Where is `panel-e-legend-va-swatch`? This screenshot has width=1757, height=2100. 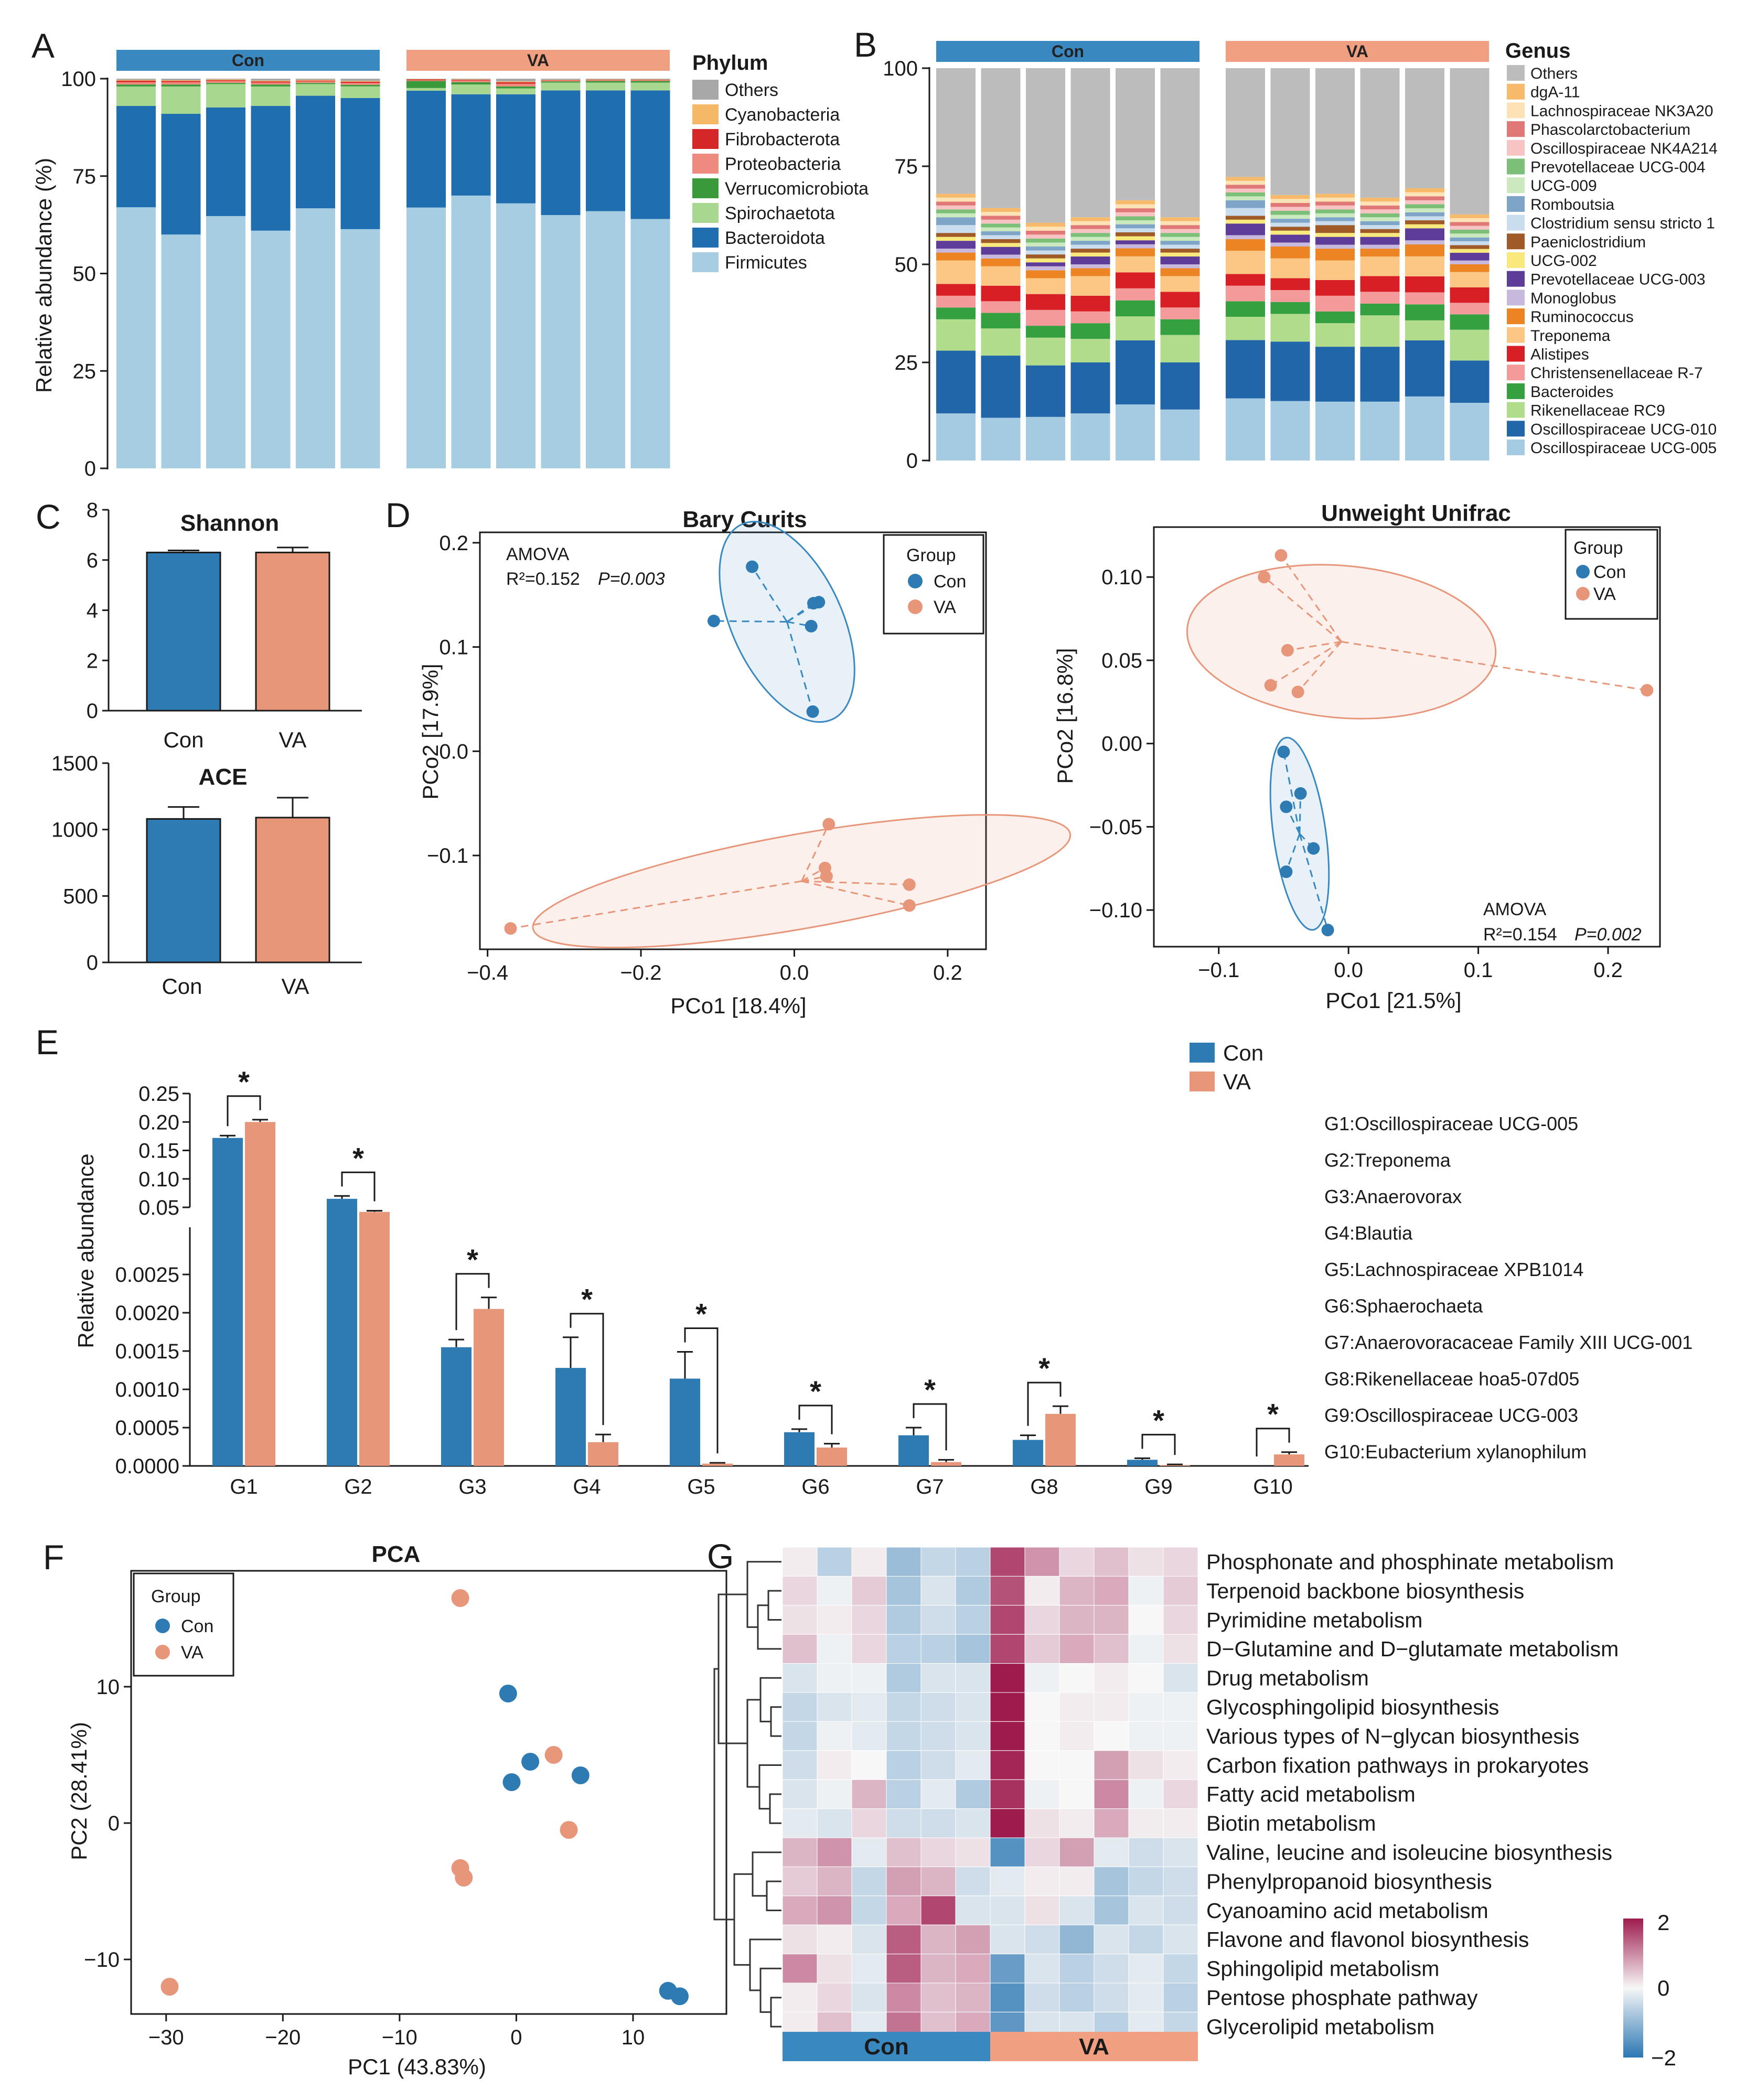
panel-e-legend-va-swatch is located at coordinates (1202, 1081).